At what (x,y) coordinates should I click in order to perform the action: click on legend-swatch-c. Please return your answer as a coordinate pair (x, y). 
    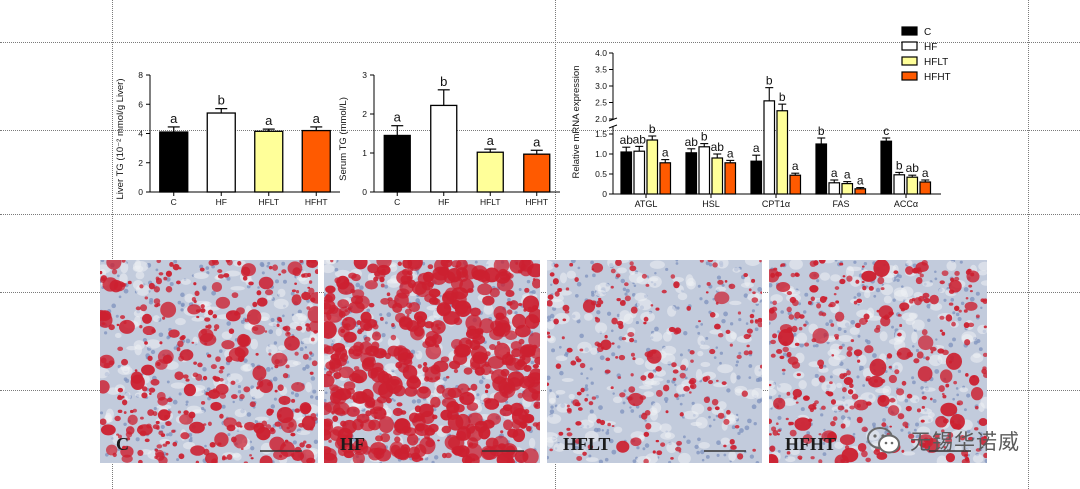
    Looking at the image, I should click on (909, 31).